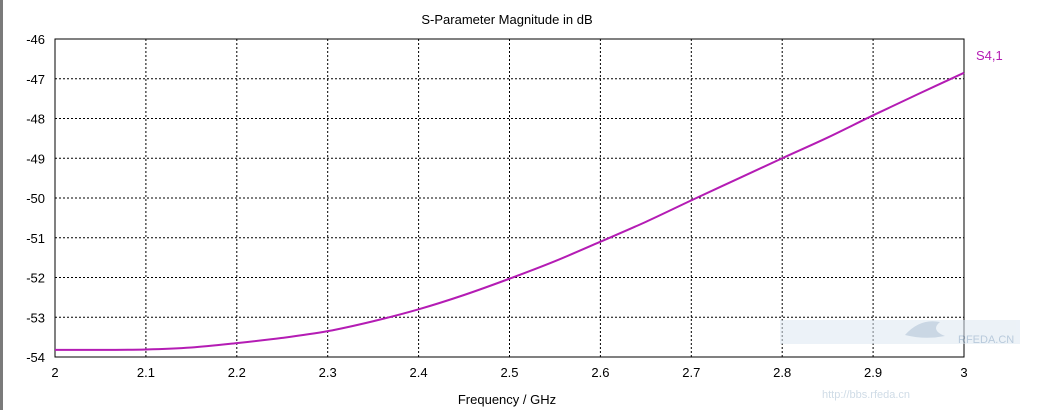  What do you see at coordinates (35, 39) in the screenshot?
I see `y-tick-label: -46` at bounding box center [35, 39].